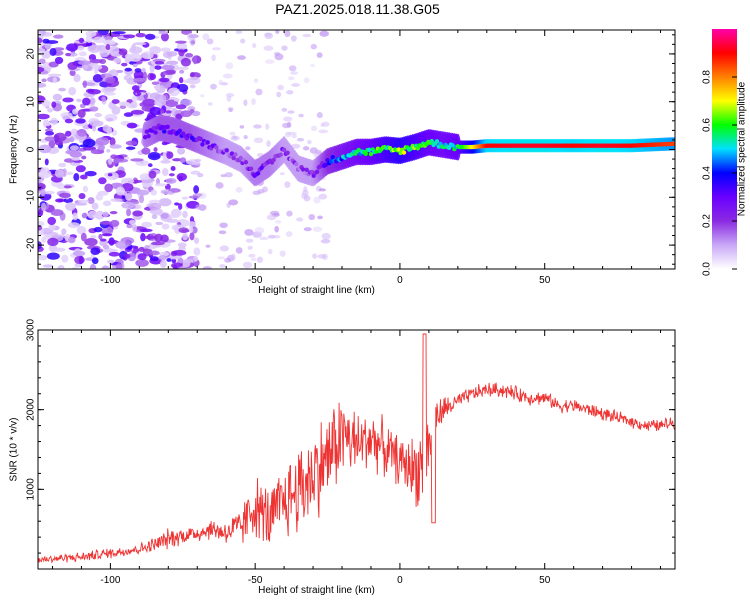 The width and height of the screenshot is (750, 600). I want to click on x-tick-label: 50, so click(545, 580).